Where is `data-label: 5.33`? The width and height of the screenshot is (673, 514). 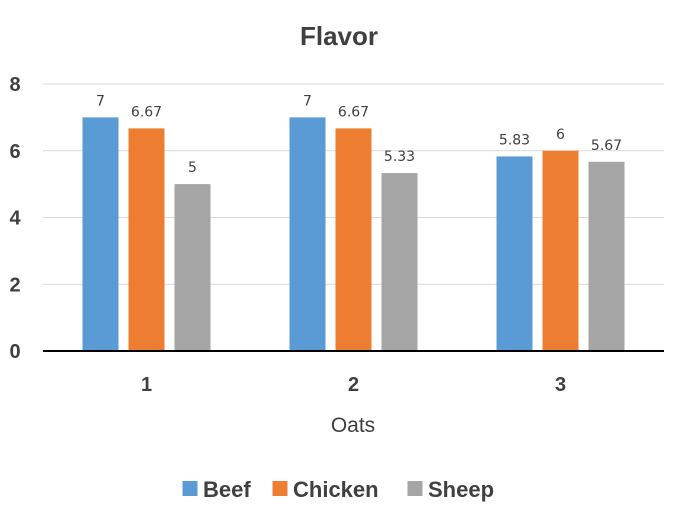
data-label: 5.33 is located at coordinates (399, 157).